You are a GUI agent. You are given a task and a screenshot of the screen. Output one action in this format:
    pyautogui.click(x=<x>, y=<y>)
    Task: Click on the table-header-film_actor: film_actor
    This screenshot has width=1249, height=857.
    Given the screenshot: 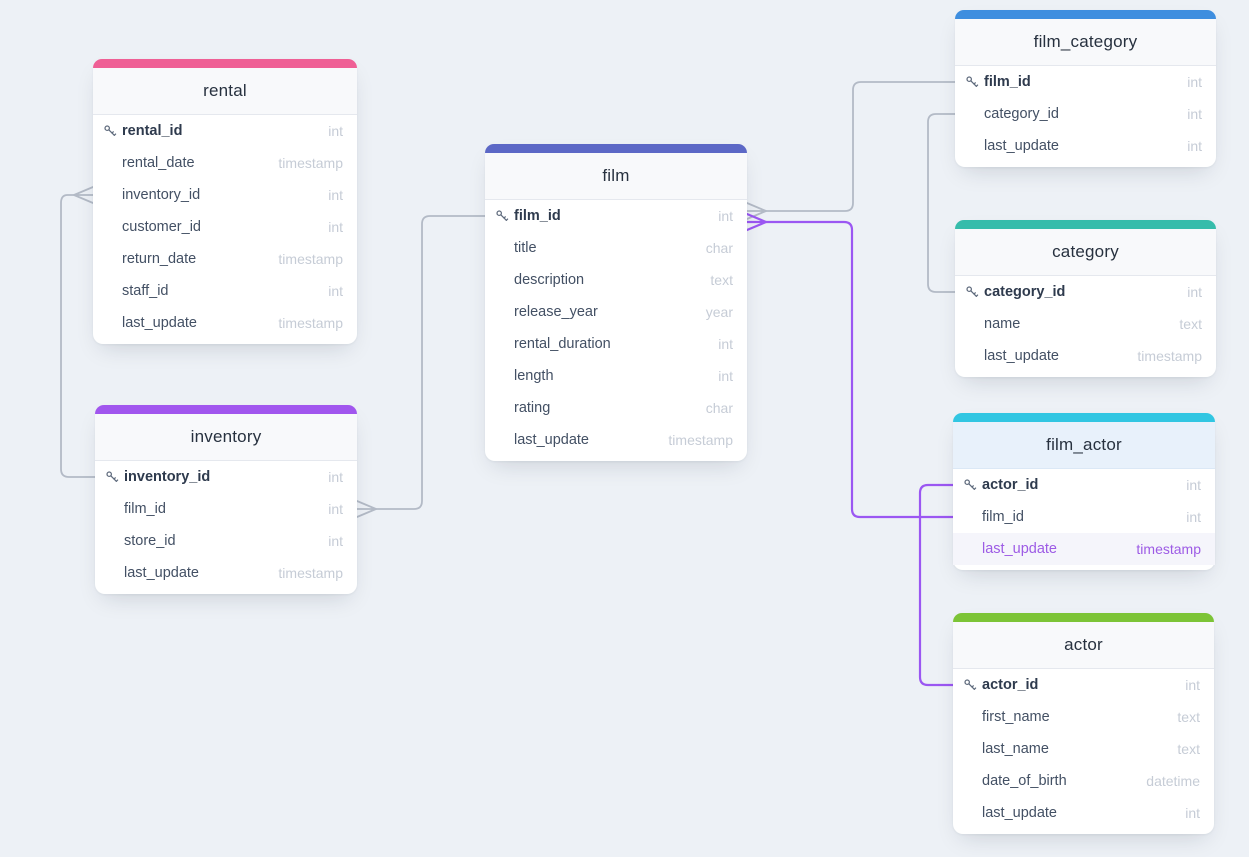 What is the action you would take?
    pyautogui.click(x=1084, y=445)
    